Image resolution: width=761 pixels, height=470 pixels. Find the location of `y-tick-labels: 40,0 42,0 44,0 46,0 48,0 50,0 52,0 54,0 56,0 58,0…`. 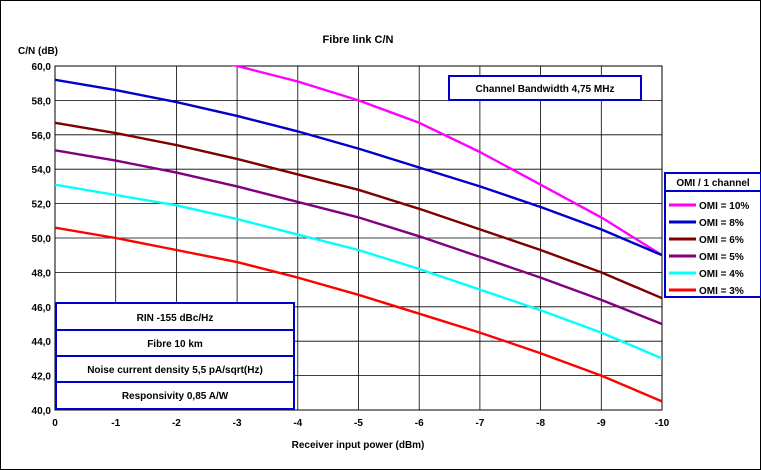

y-tick-labels: 40,0 42,0 44,0 46,0 48,0 50,0 52,0 54,0 56,0 58,0… is located at coordinates (42, 239).